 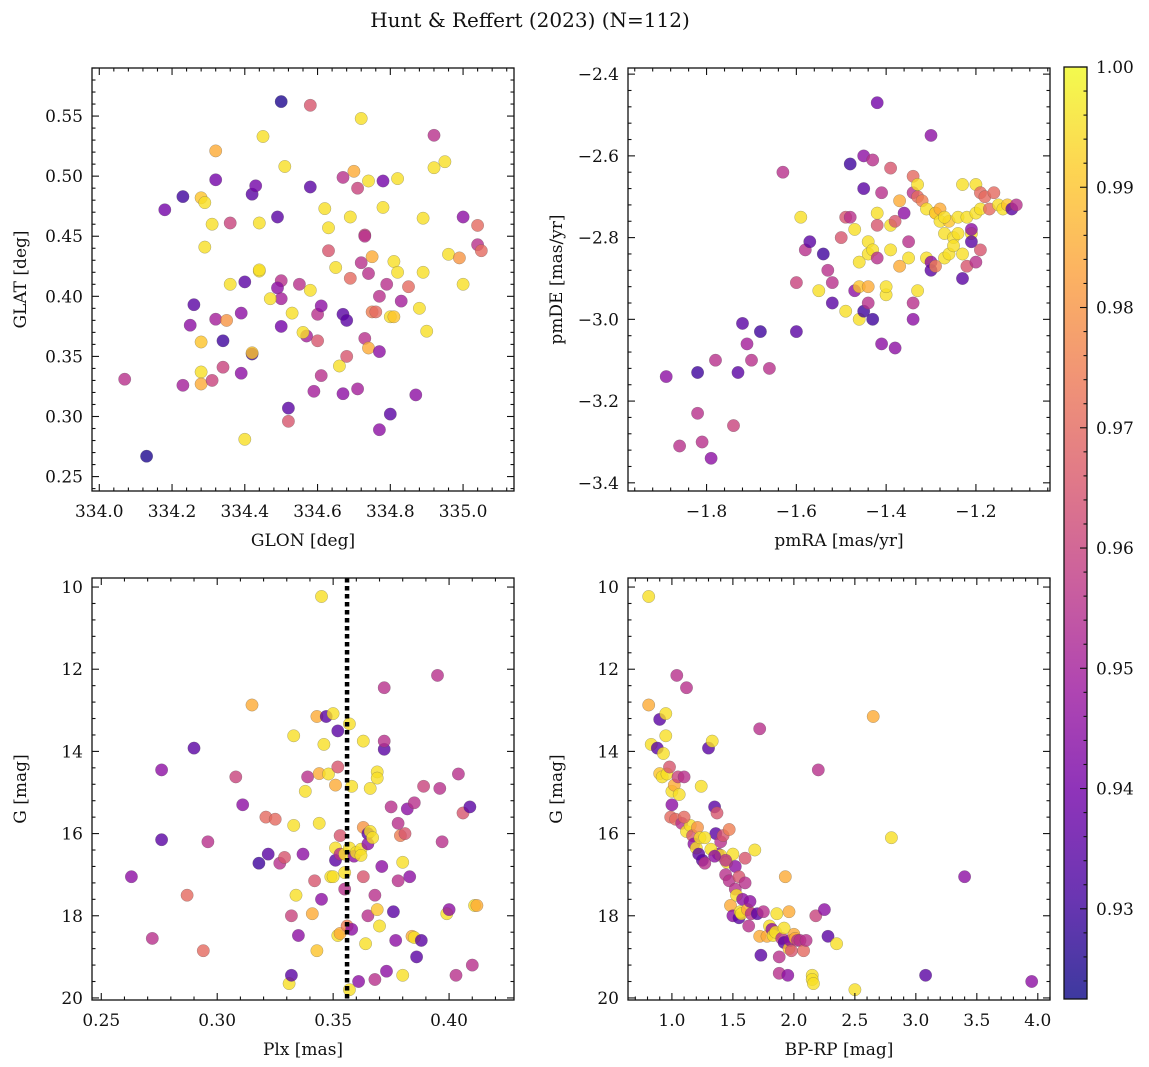 I want to click on x-tick-label: 0.35, so click(x=333, y=1021).